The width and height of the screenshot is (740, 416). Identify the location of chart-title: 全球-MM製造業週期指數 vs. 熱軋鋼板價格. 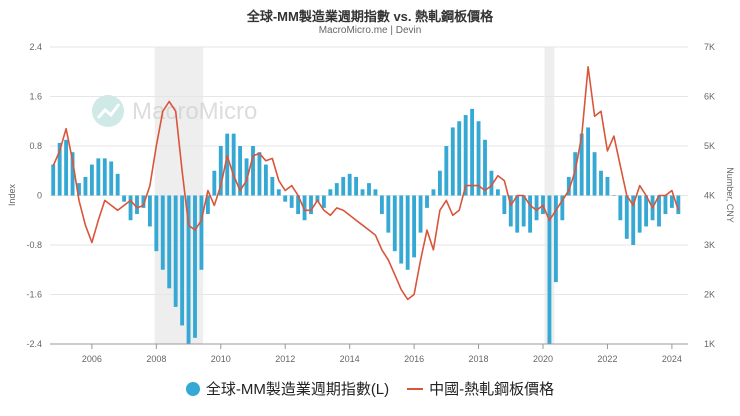
(370, 16).